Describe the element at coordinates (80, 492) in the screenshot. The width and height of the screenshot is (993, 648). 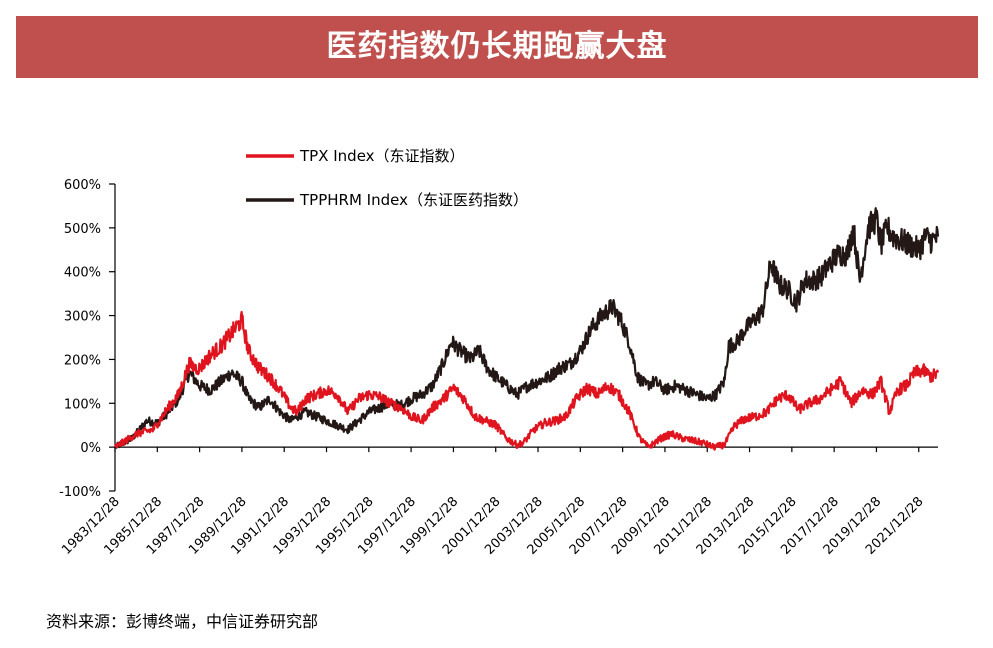
I see `y-tick-label: -100%` at that location.